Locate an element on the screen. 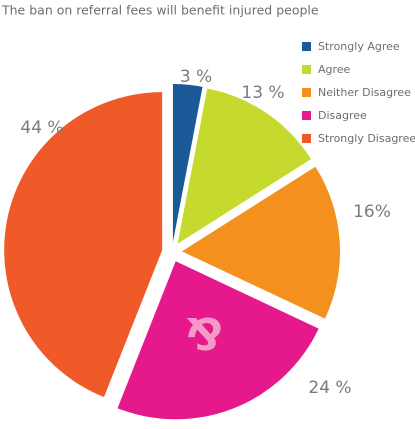 This screenshot has width=415, height=429. legend-label: Strongly Disagree is located at coordinates (366, 138).